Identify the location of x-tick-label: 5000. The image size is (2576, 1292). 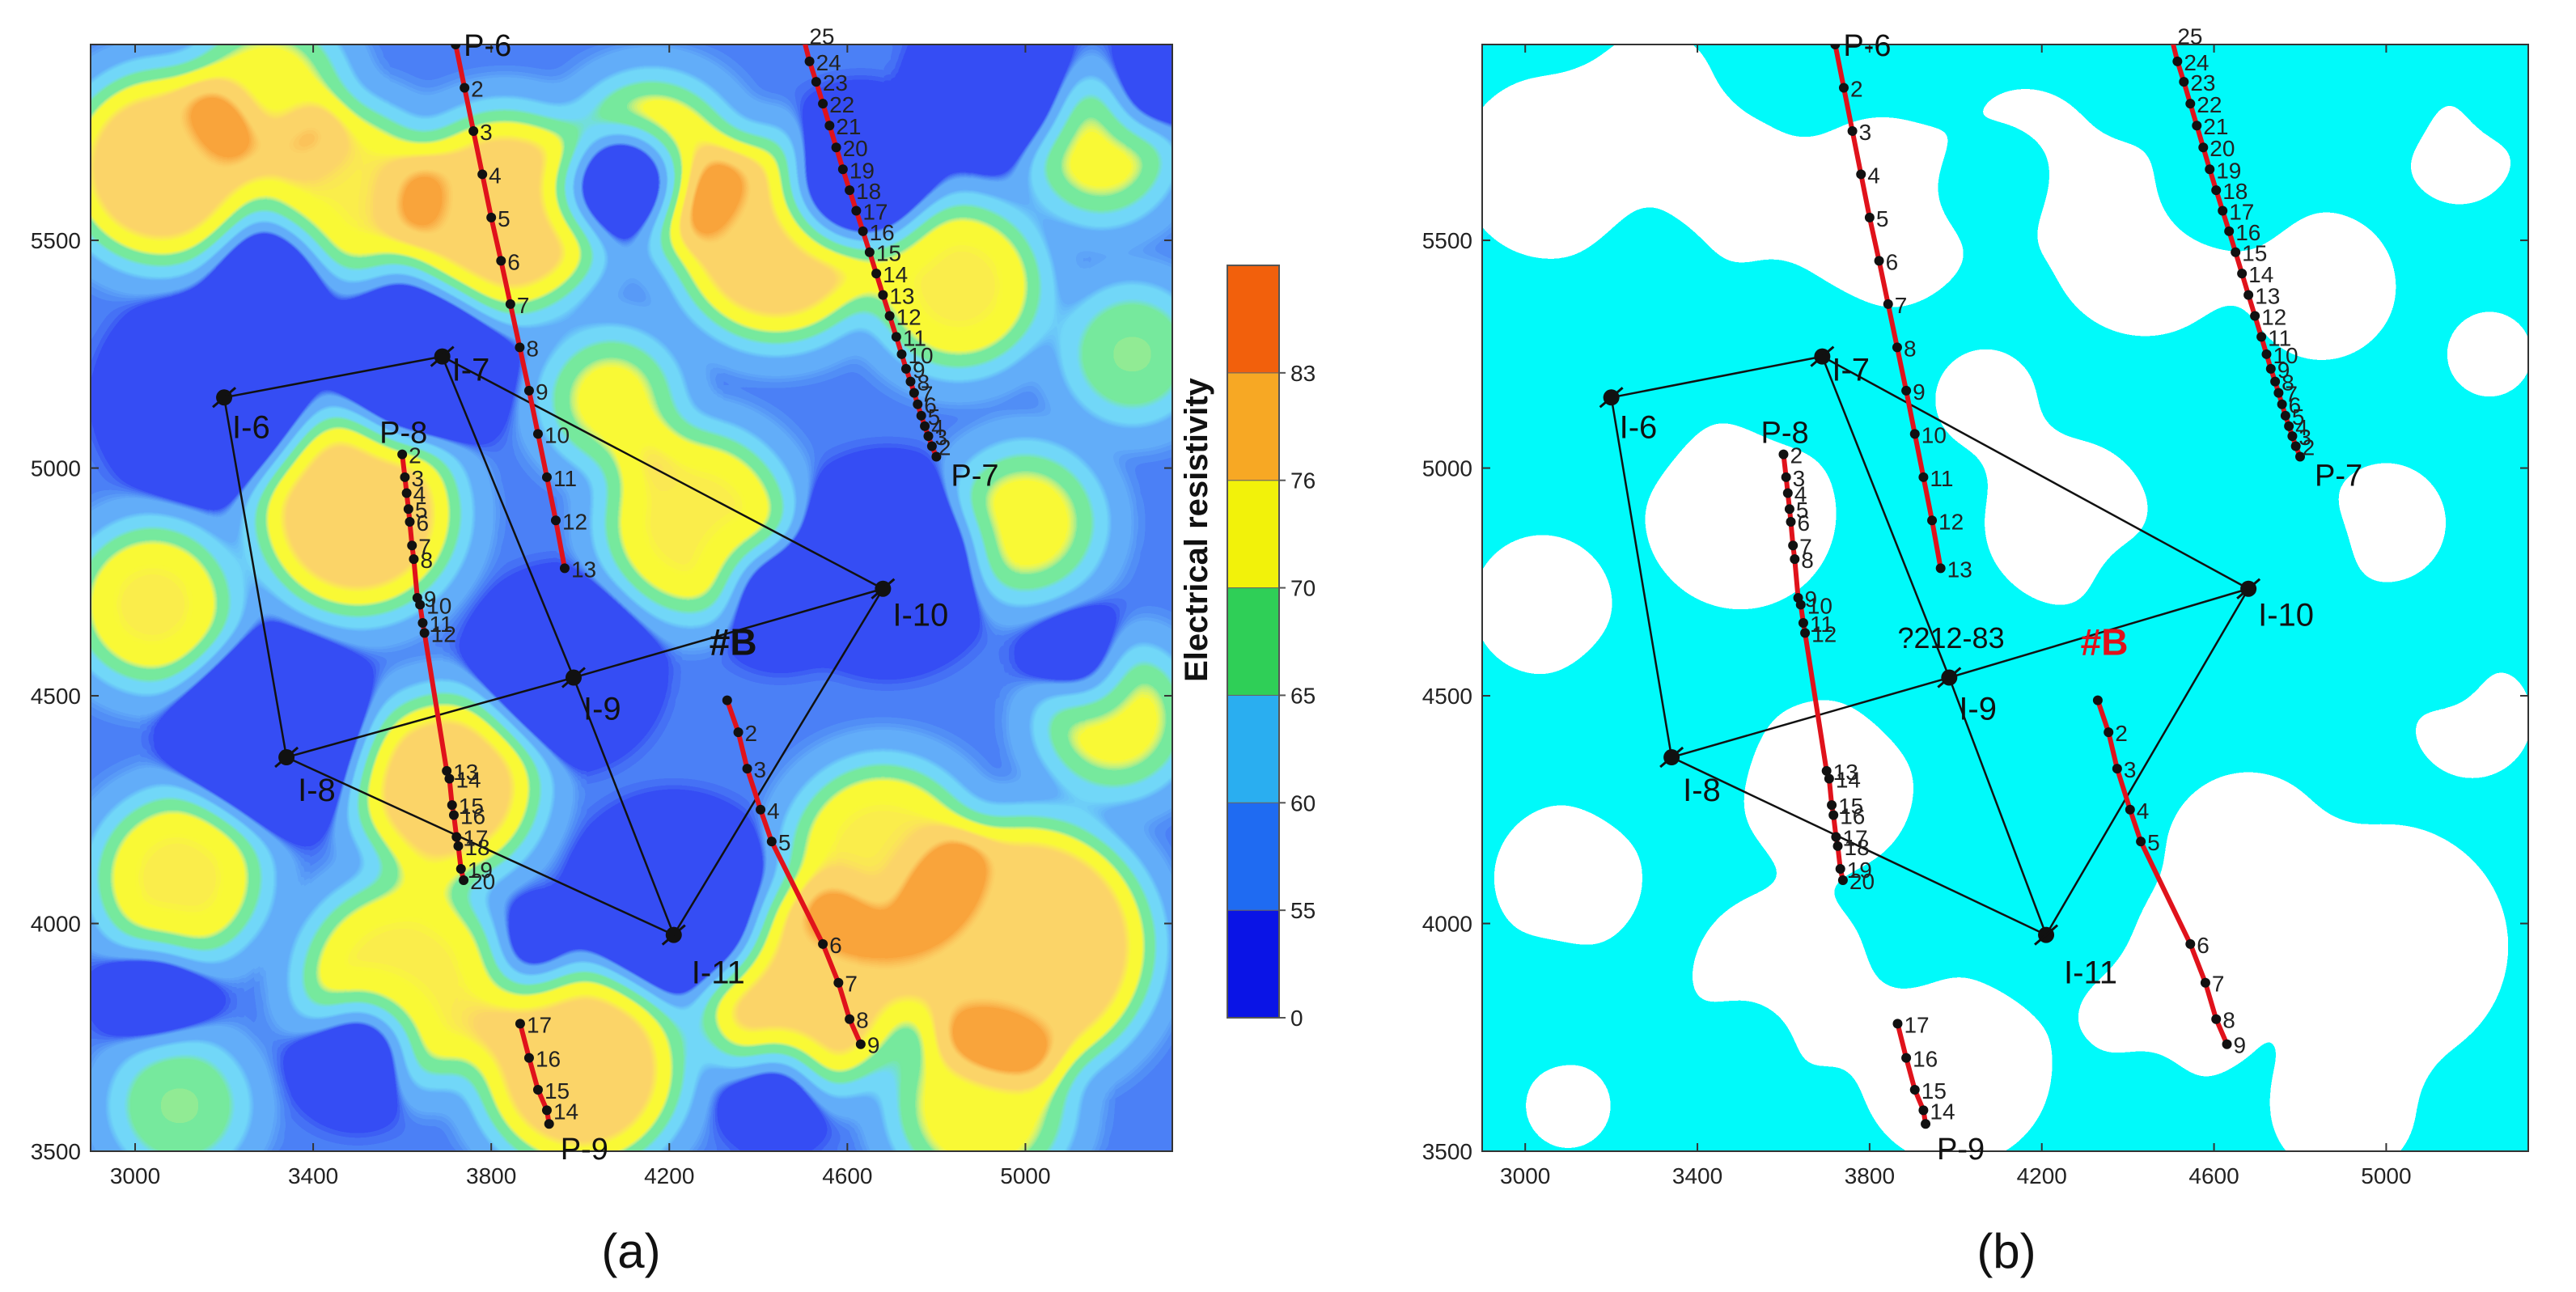
(1025, 1176).